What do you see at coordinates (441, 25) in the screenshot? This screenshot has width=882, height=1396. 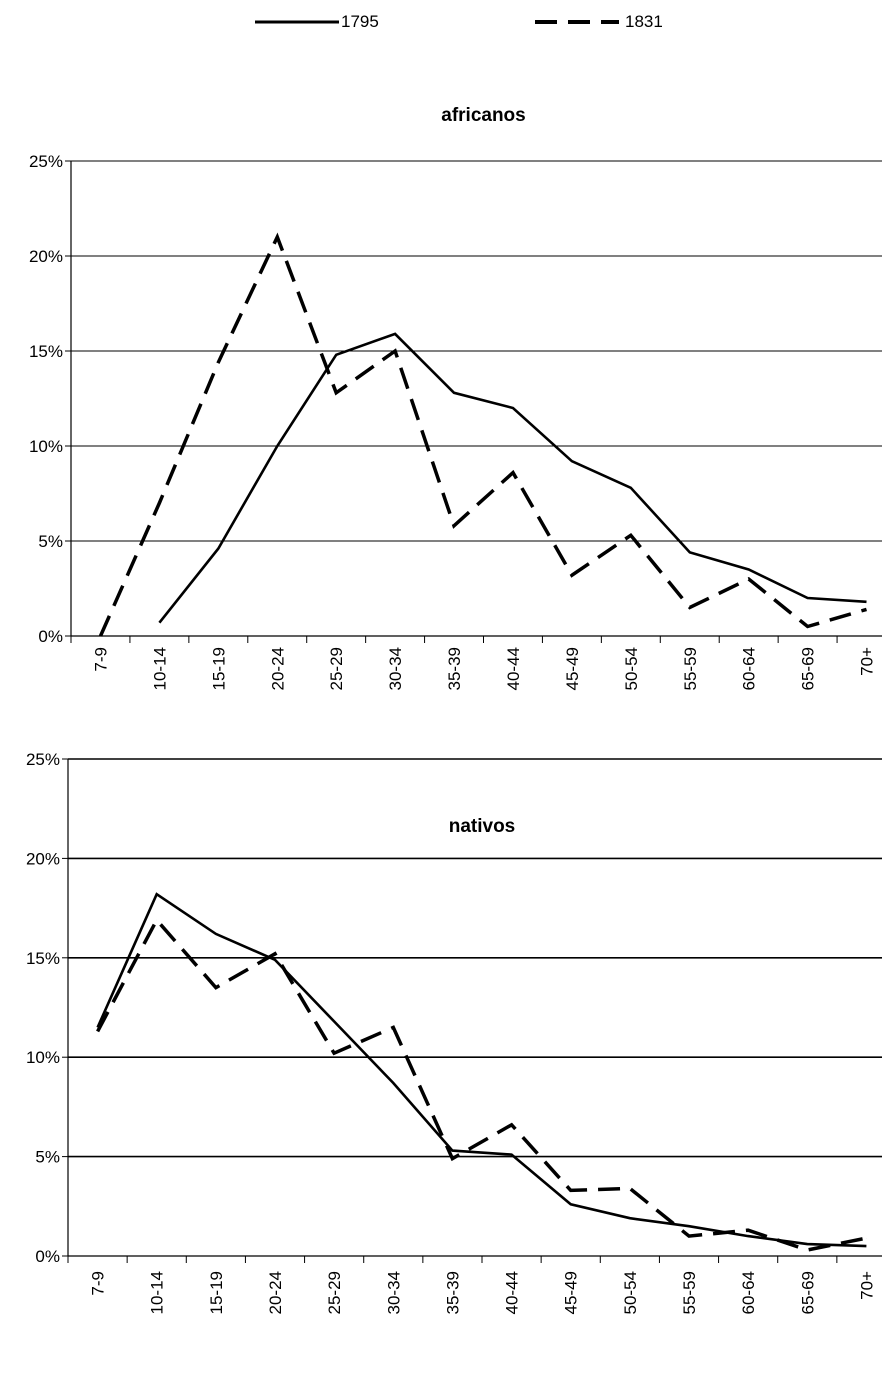 I see `chart-legend: 1795 1831` at bounding box center [441, 25].